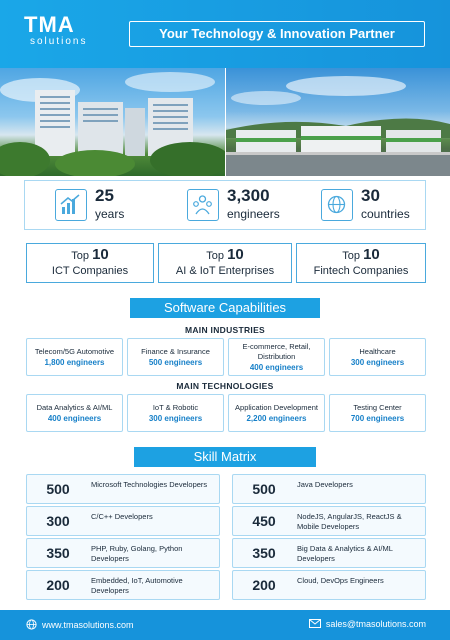 Image resolution: width=450 pixels, height=640 pixels. Describe the element at coordinates (175, 351) in the screenshot. I see `industry-name: Finance & Insurance` at that location.